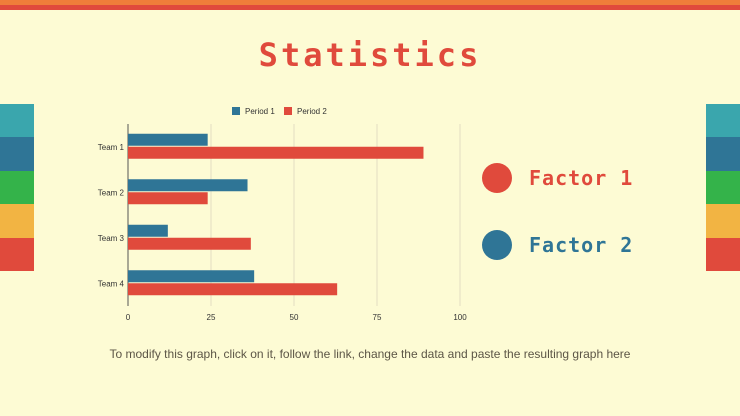  Describe the element at coordinates (17, 154) in the screenshot. I see `left-bar-blue` at that location.